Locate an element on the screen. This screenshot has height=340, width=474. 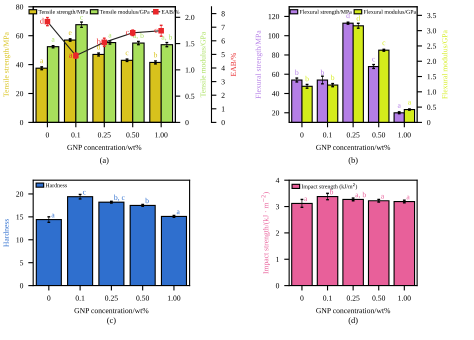
text: (a) is located at coordinates (104, 161).